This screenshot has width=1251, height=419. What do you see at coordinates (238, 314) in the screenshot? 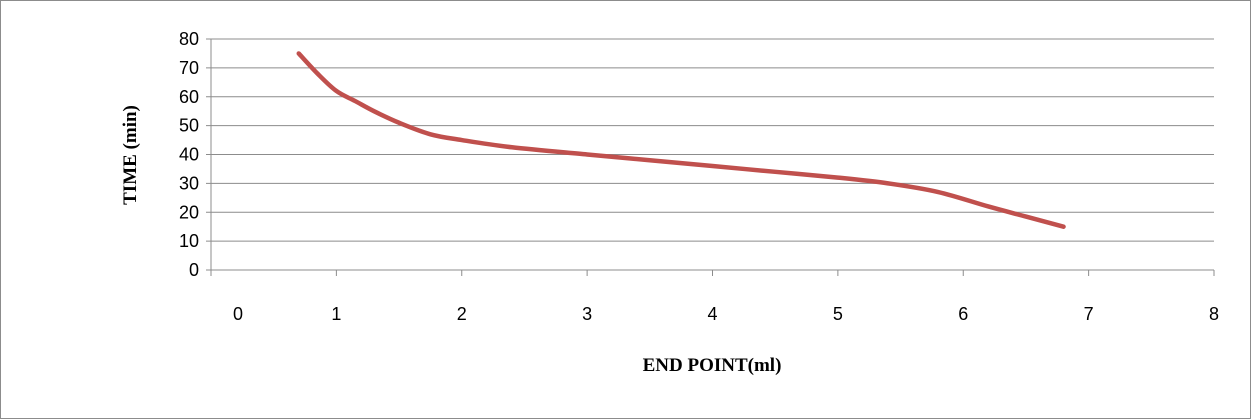
I see `x-tick-label: 0` at bounding box center [238, 314].